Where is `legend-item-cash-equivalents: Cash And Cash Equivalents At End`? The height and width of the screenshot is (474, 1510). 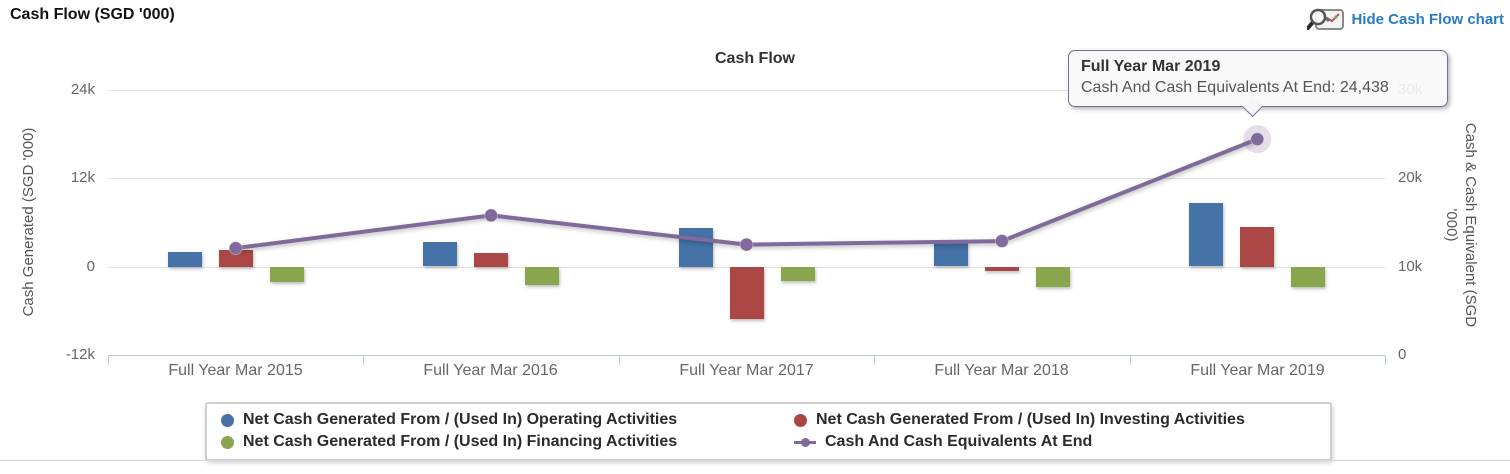
legend-item-cash-equivalents: Cash And Cash Equivalents At End is located at coordinates (1055, 442).